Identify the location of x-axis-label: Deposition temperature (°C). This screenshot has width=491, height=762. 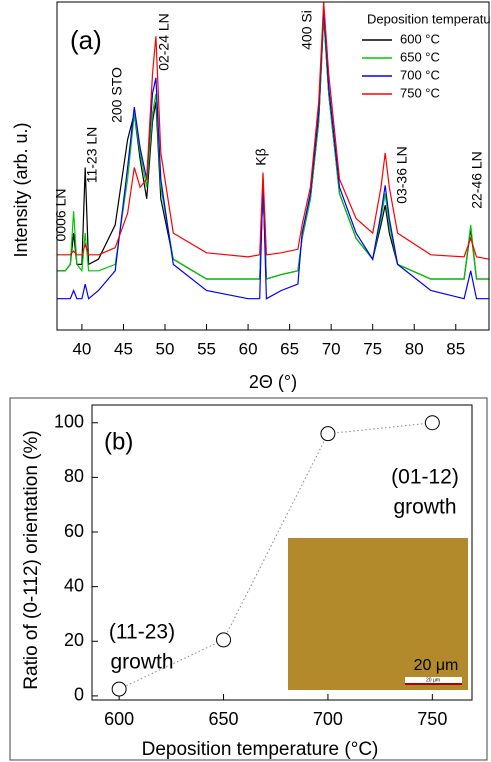
(260, 749).